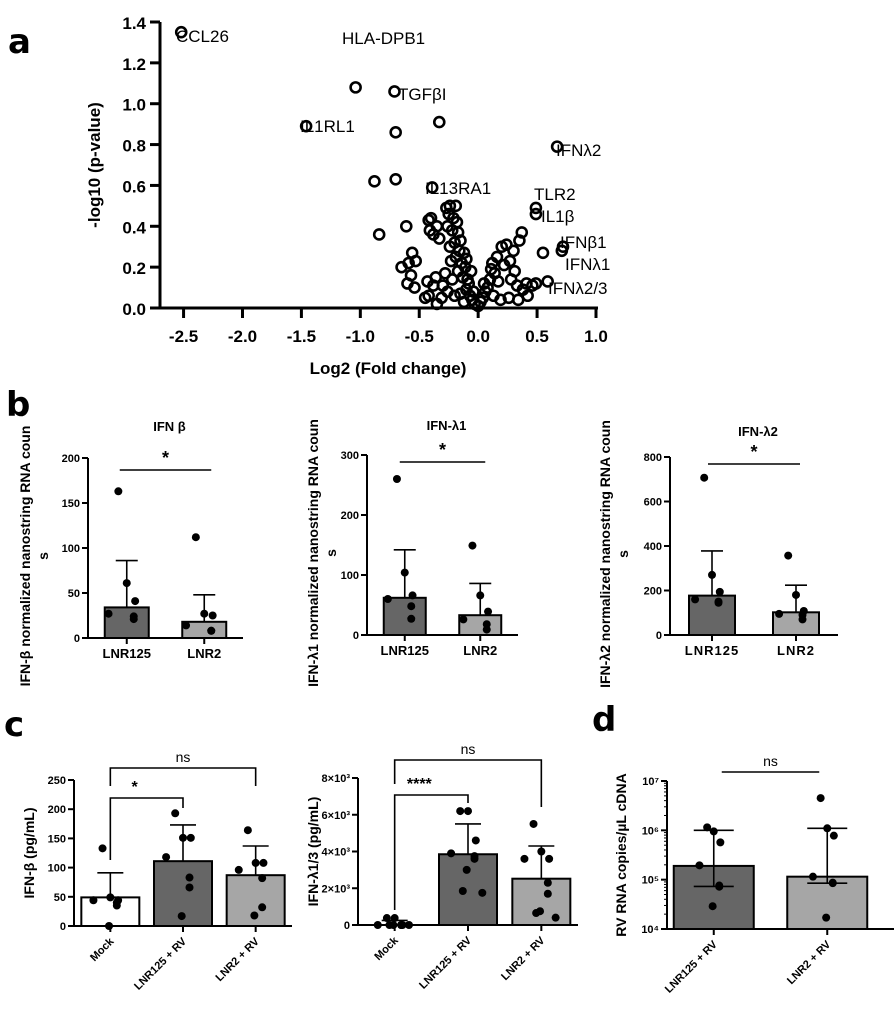 Image resolution: width=894 pixels, height=1013 pixels. What do you see at coordinates (468, 889) in the screenshot?
I see `bar` at bounding box center [468, 889].